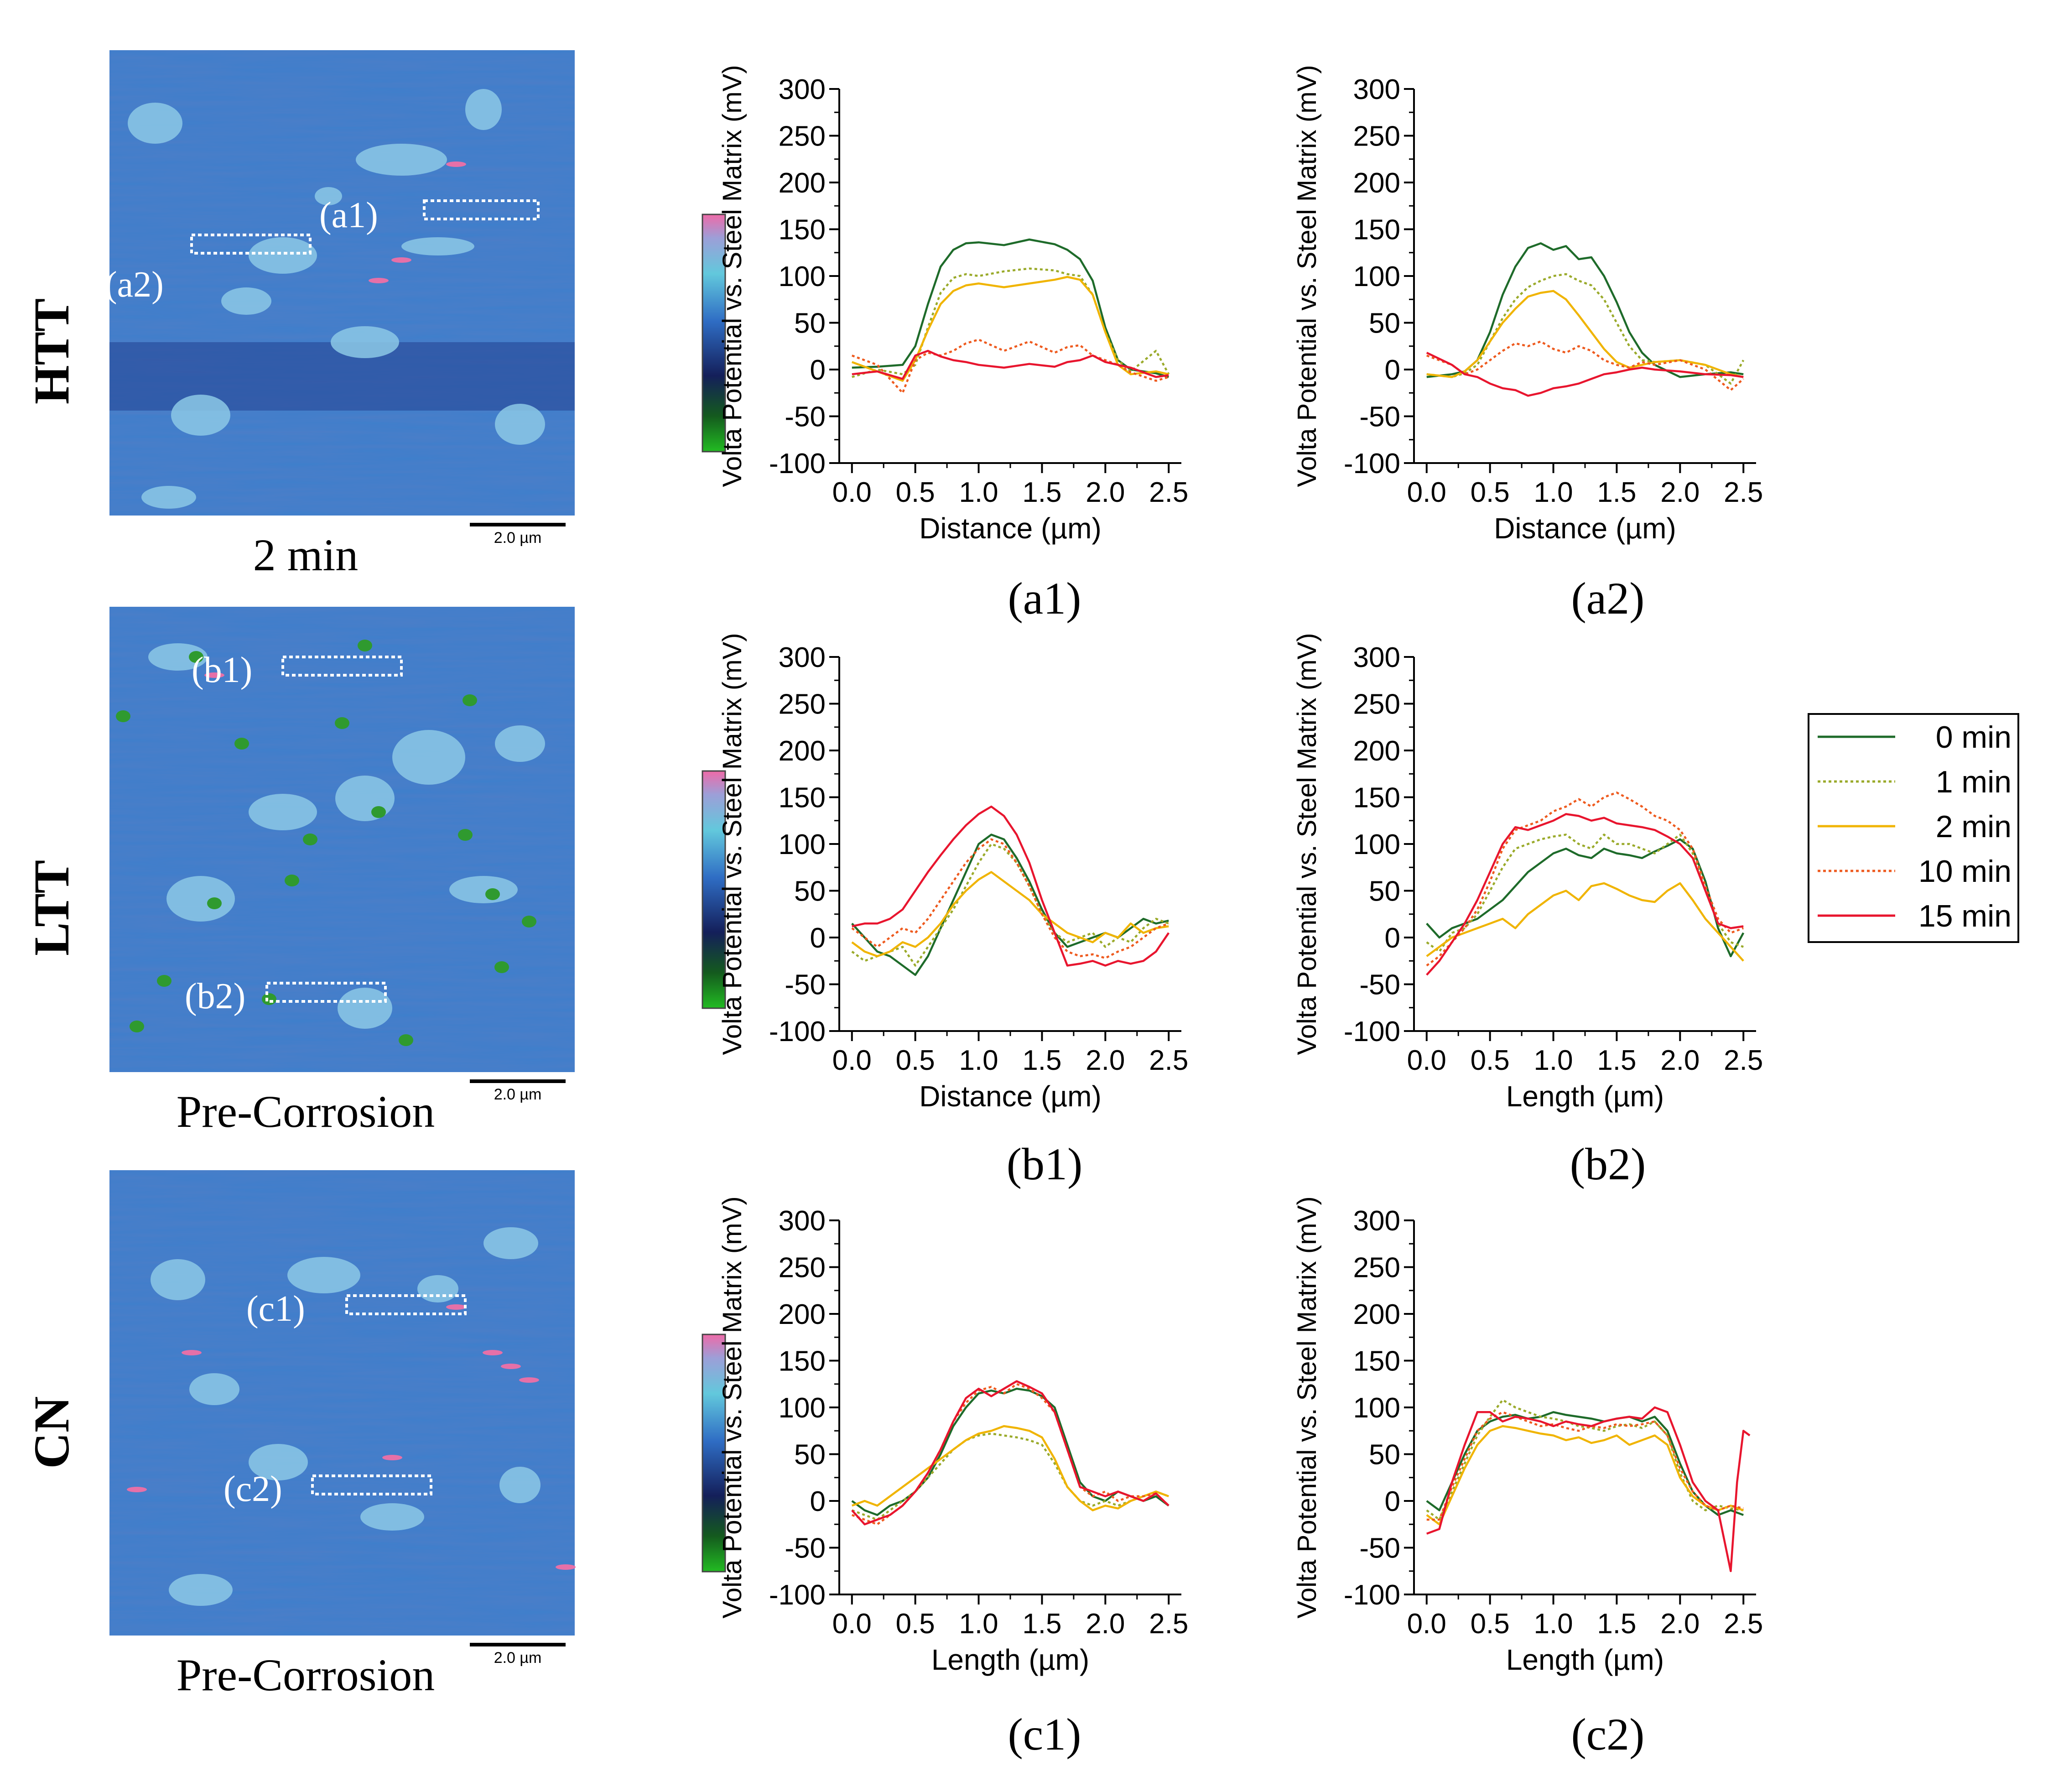 The image size is (2048, 1792). I want to click on x-axis-label: Distance (µm), so click(1010, 1096).